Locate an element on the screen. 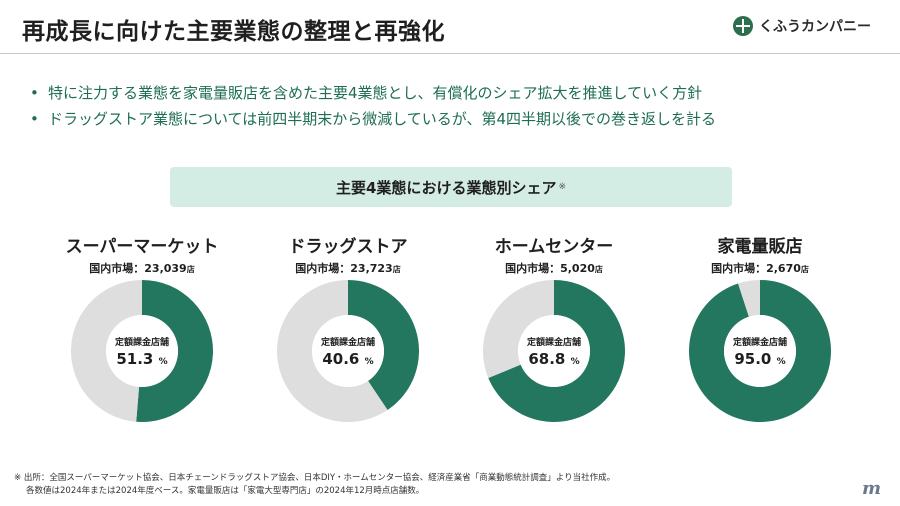  share-value: 95.0 % is located at coordinates (759, 359).